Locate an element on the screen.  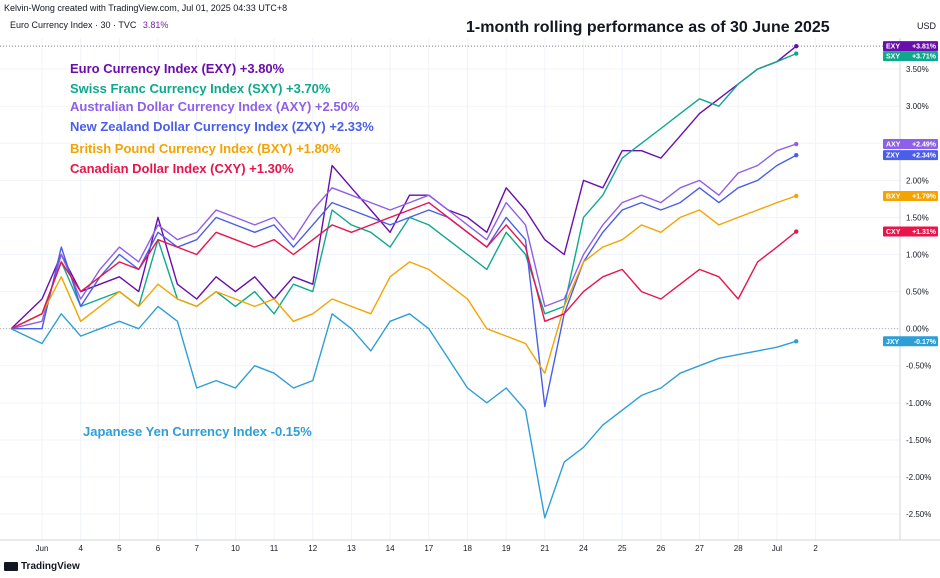
x-tick-label: 4 is located at coordinates (80, 548).